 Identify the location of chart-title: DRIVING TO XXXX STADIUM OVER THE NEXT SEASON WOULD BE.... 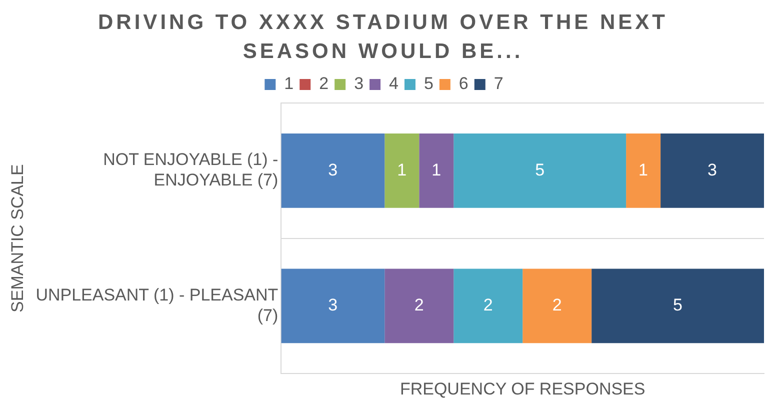
(383, 37).